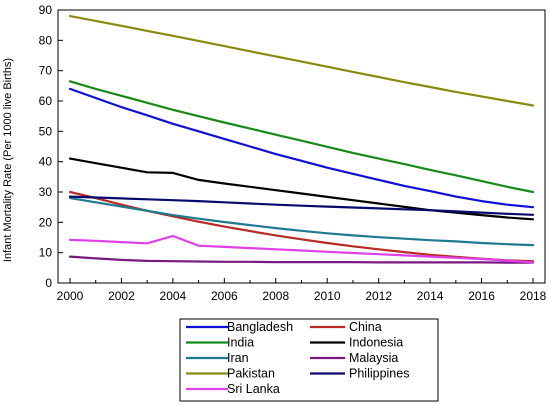  What do you see at coordinates (46, 131) in the screenshot?
I see `y-tick-label: 50` at bounding box center [46, 131].